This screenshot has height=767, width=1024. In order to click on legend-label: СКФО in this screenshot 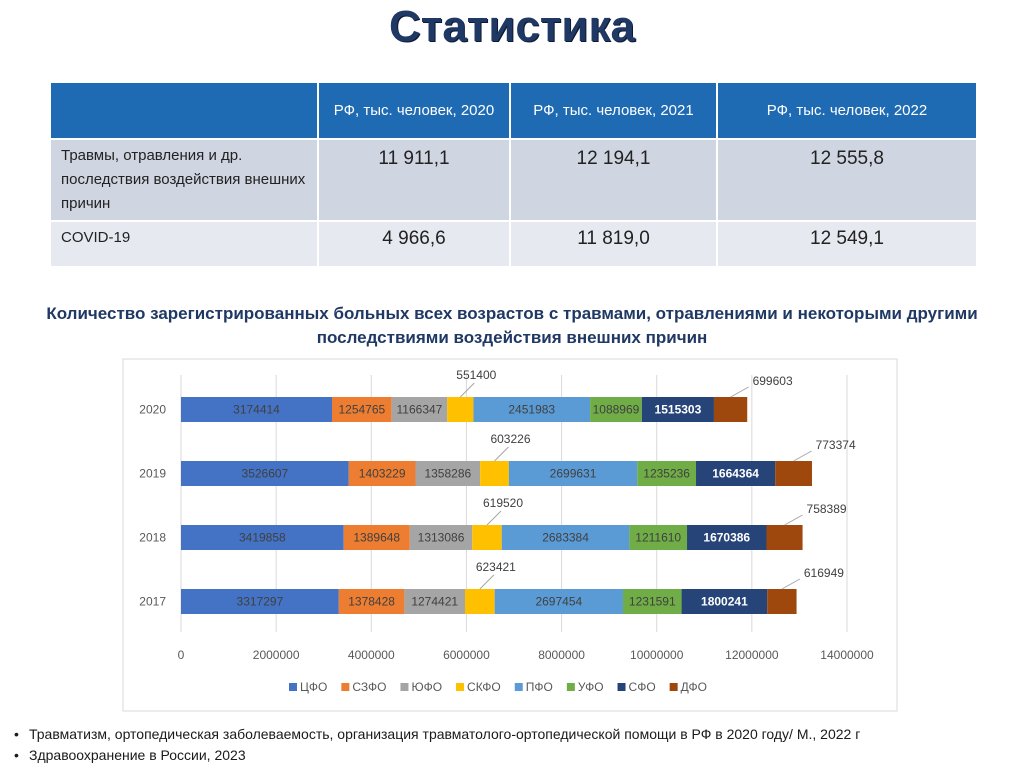, I will do `click(484, 687)`.